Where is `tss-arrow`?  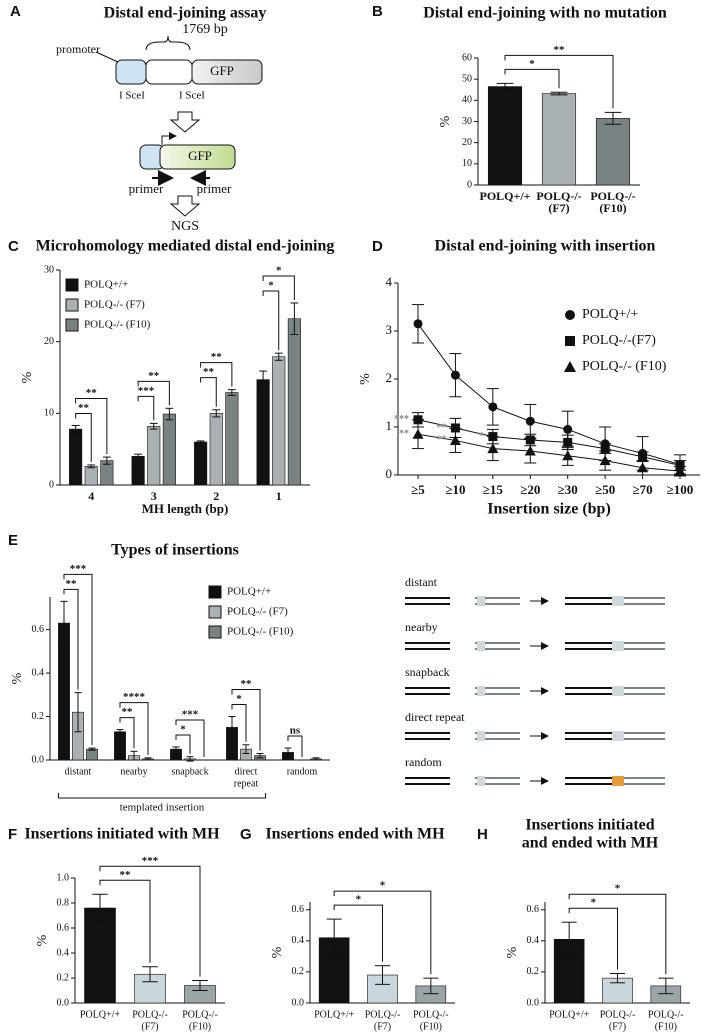 tss-arrow is located at coordinates (169, 138).